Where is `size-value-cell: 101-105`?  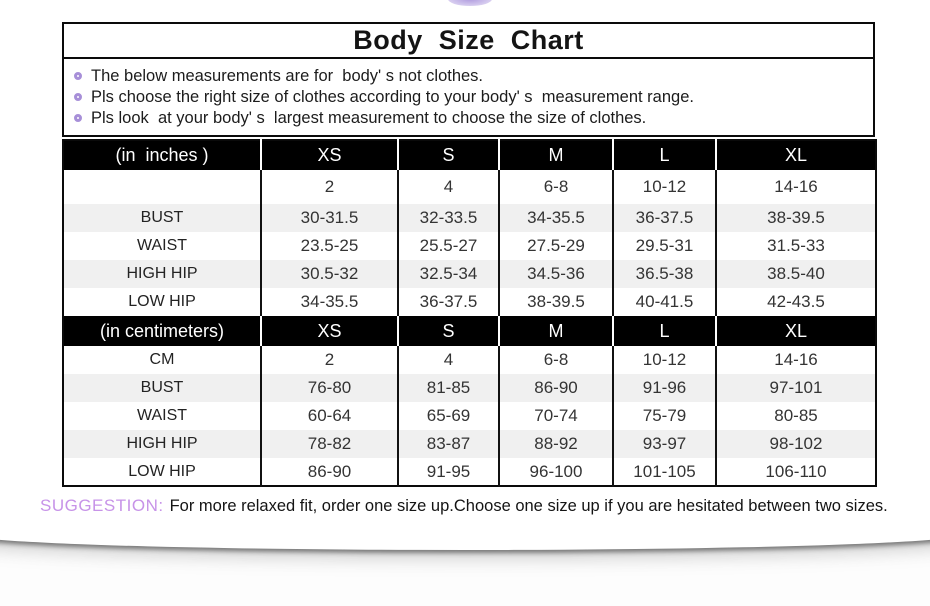 size-value-cell: 101-105 is located at coordinates (664, 472).